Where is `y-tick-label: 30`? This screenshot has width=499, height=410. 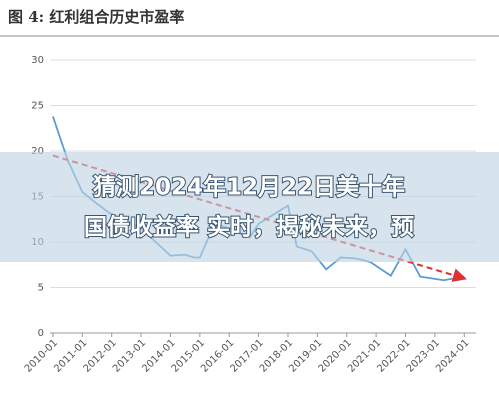
y-tick-label: 30 is located at coordinates (37, 60).